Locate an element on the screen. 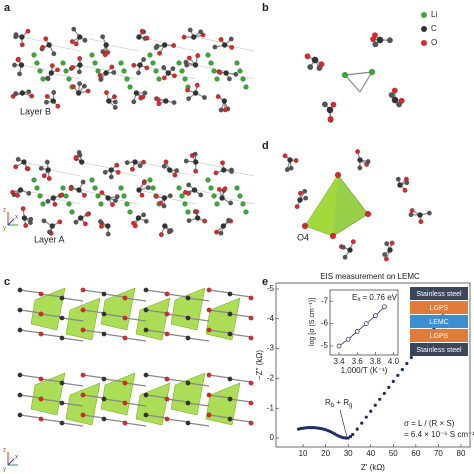 The height and width of the screenshot is (474, 474). y-tick-label: -5 is located at coordinates (271, 288).